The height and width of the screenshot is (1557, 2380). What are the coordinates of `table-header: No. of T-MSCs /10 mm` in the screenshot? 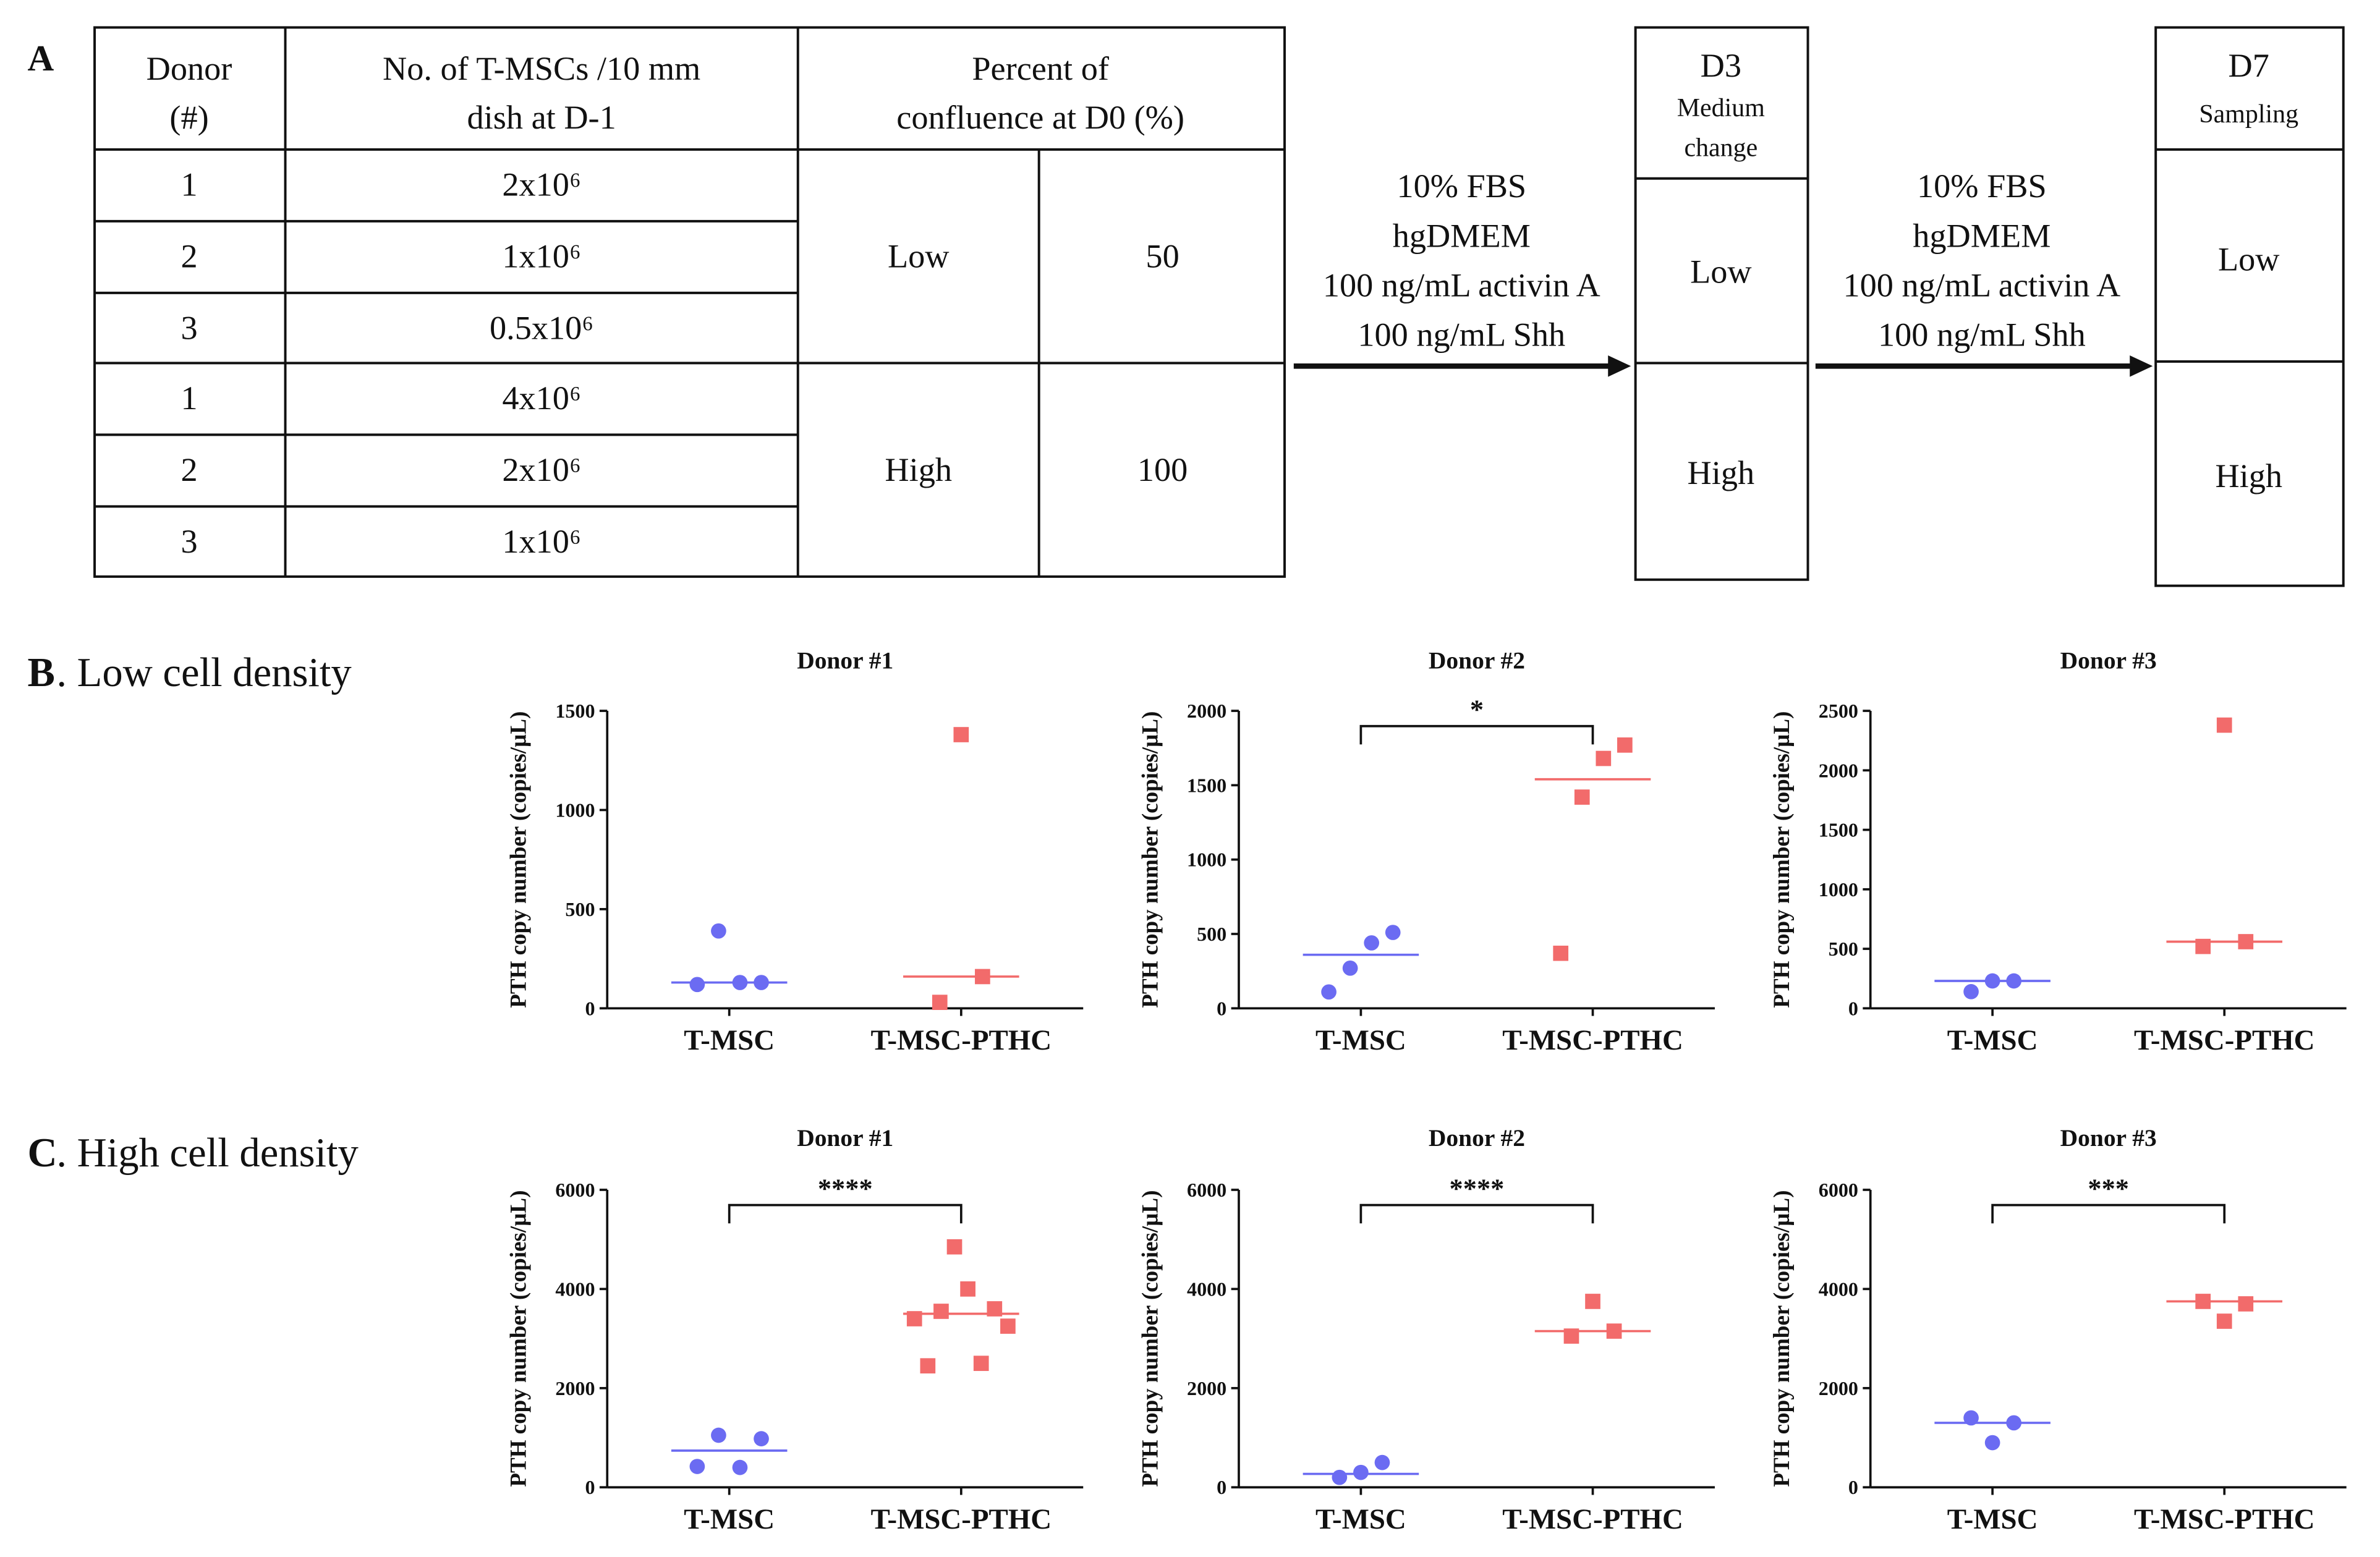 It's located at (541, 68).